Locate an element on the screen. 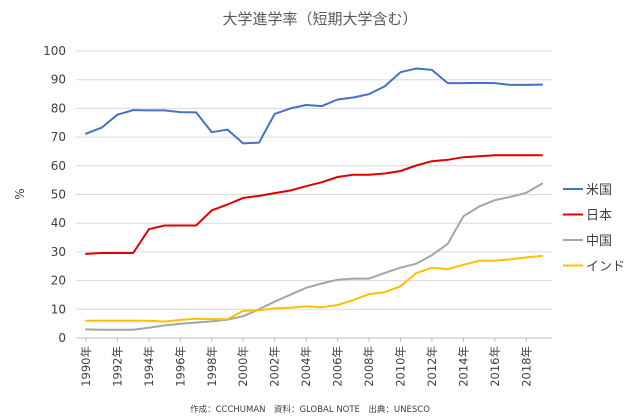 The width and height of the screenshot is (639, 418). x-tick-label: 2016年 is located at coordinates (495, 366).